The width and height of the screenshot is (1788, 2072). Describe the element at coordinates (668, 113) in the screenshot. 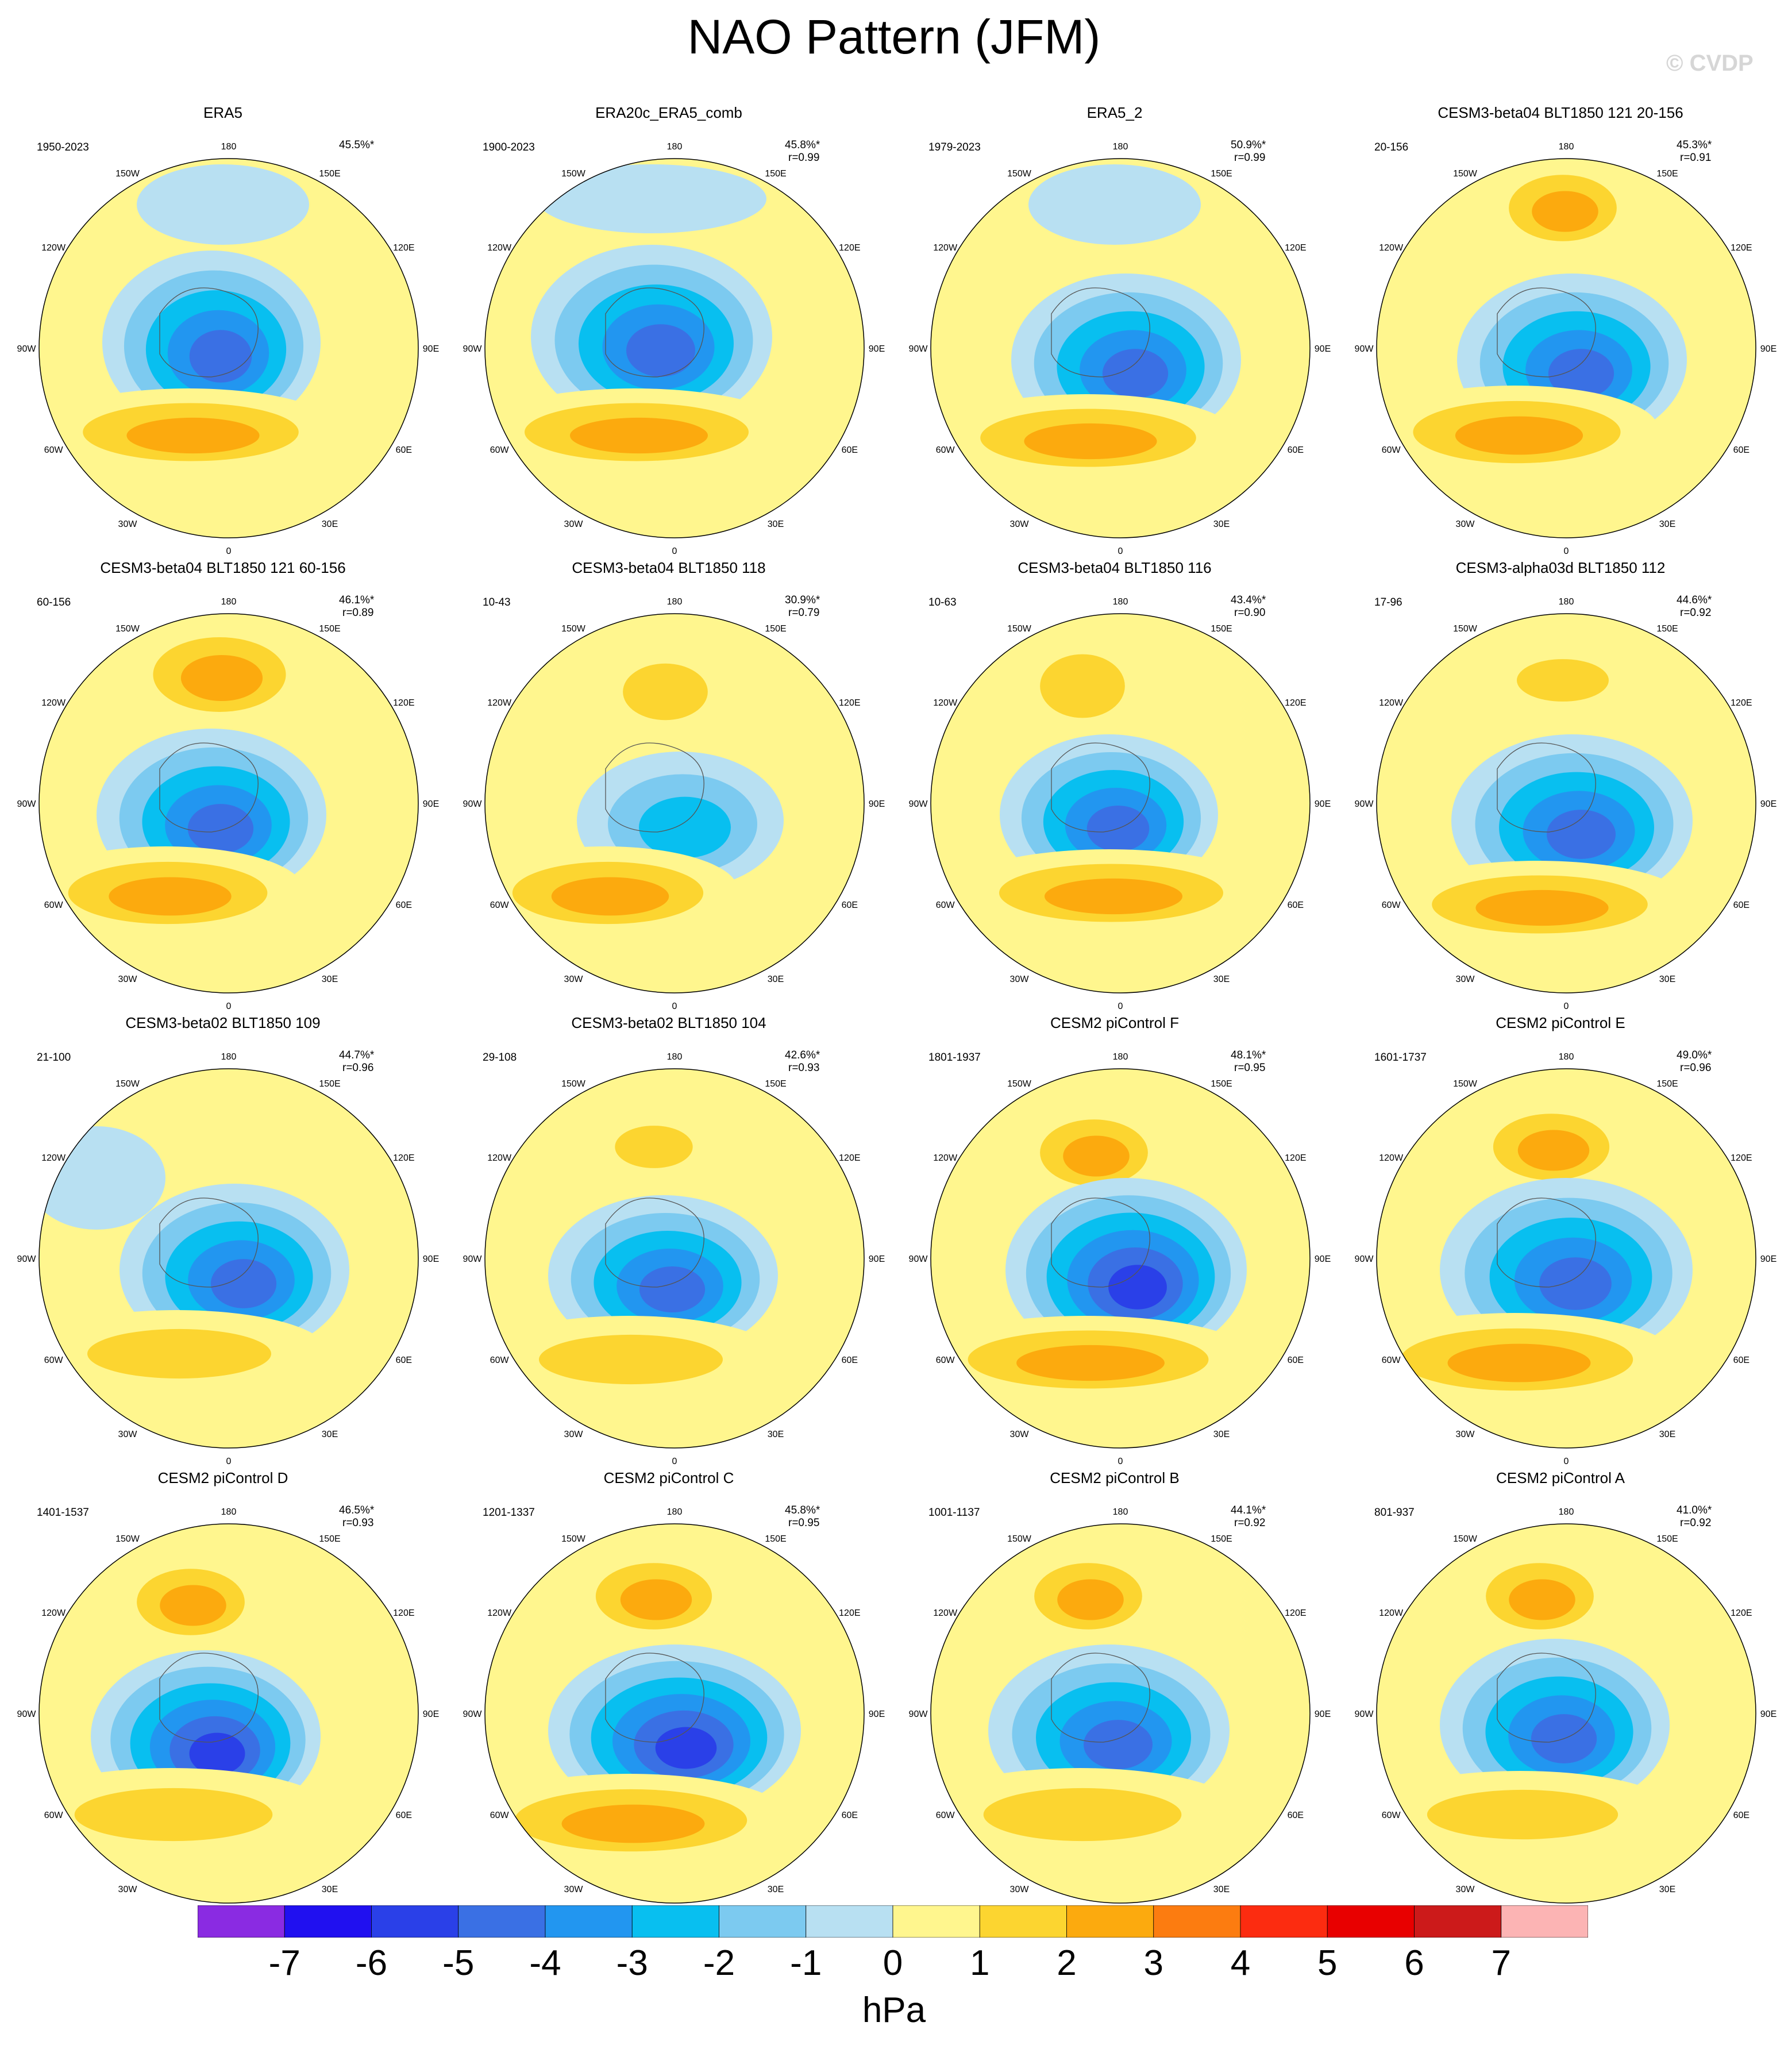

I see `panel-title: ERA20c_ERA5_comb` at that location.